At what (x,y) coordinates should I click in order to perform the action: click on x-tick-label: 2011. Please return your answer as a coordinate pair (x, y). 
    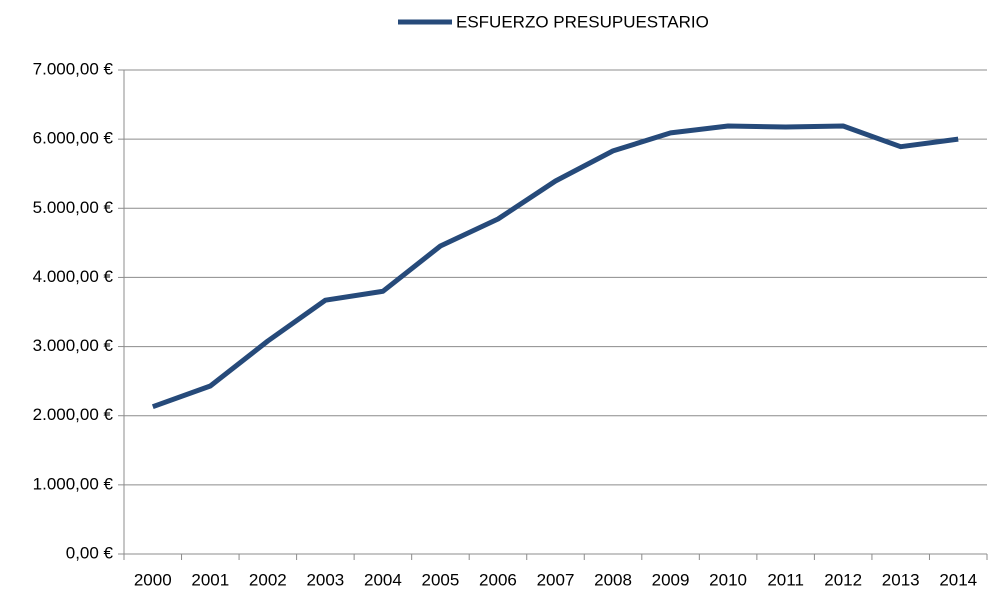
    Looking at the image, I should click on (785, 579).